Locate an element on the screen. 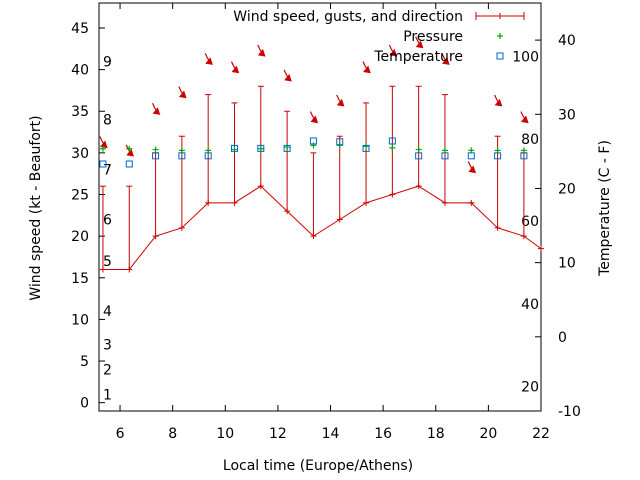 This screenshot has height=480, width=640. legend-label-temperature: Temperature is located at coordinates (418, 57).